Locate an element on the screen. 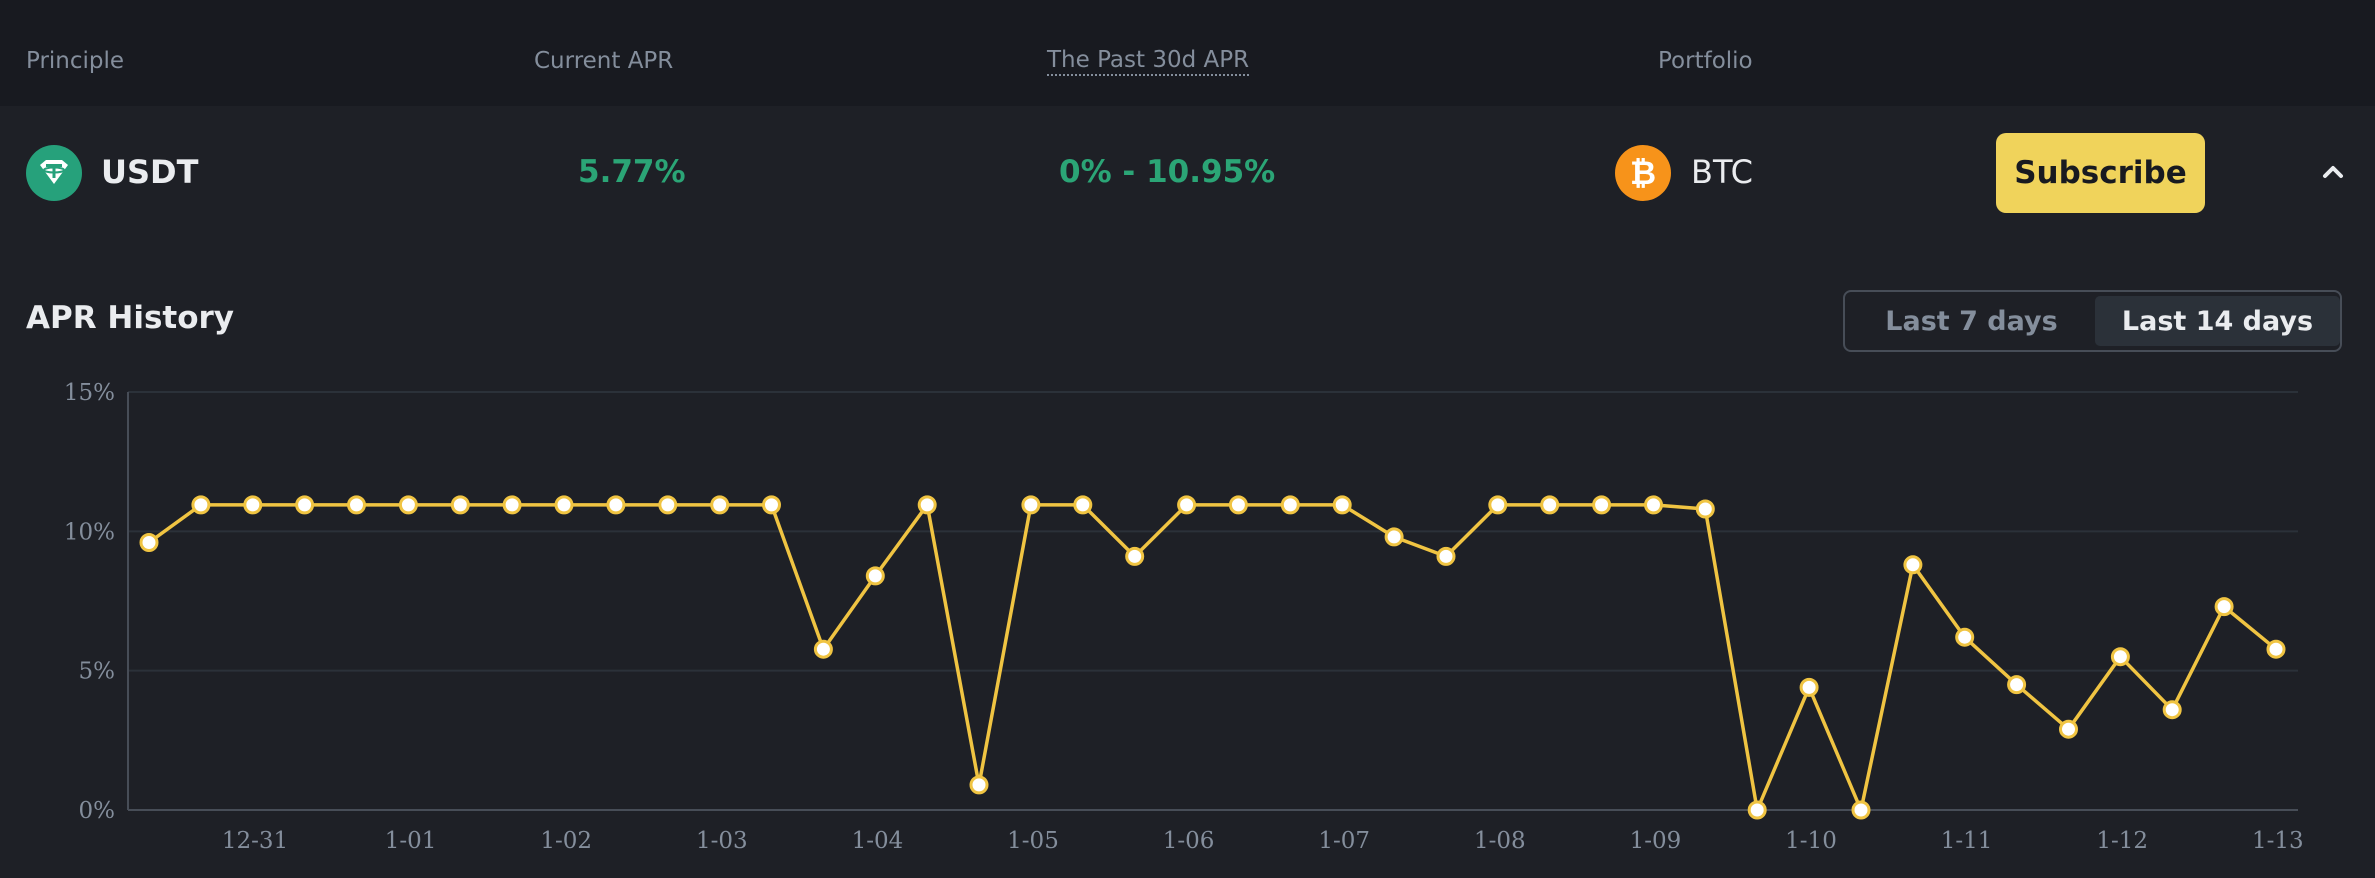  y-tick-label: 10% is located at coordinates (89, 532).